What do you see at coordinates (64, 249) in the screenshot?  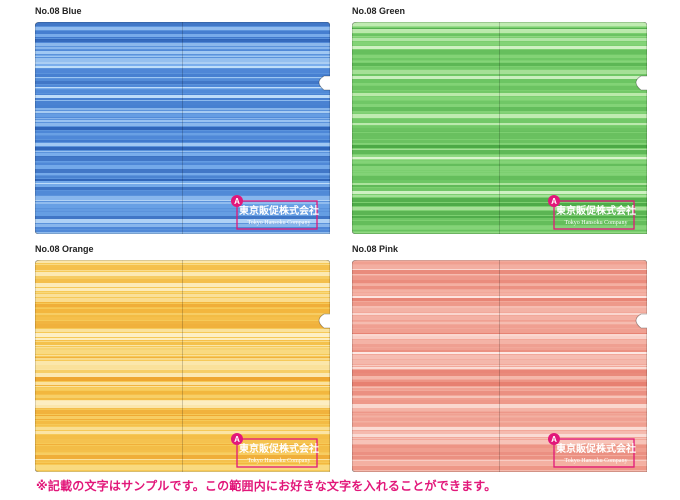 I see `panel-label: No.08 Orange` at bounding box center [64, 249].